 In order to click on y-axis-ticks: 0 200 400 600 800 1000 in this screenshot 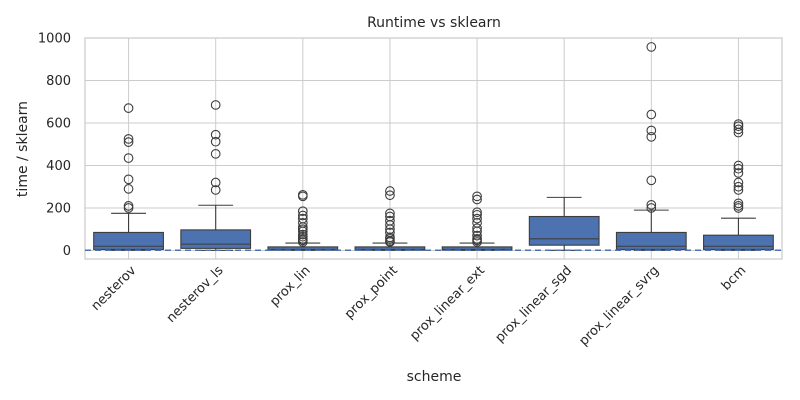, I will do `click(54, 146)`.